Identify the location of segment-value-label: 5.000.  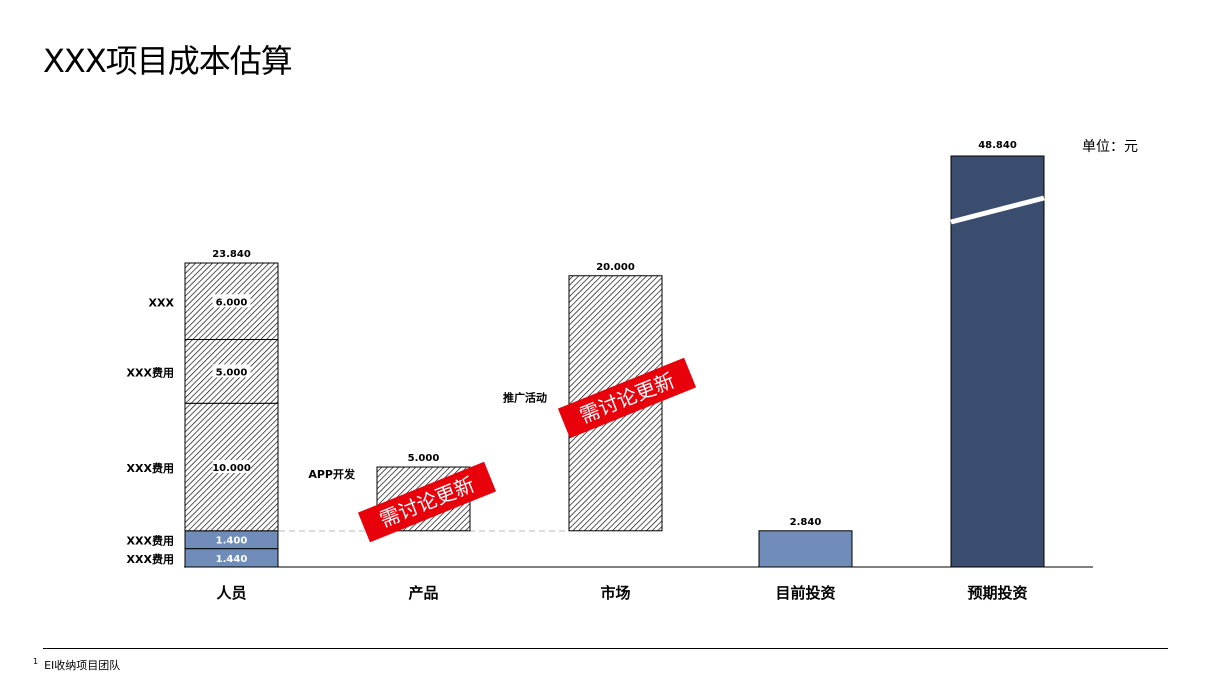
(232, 372).